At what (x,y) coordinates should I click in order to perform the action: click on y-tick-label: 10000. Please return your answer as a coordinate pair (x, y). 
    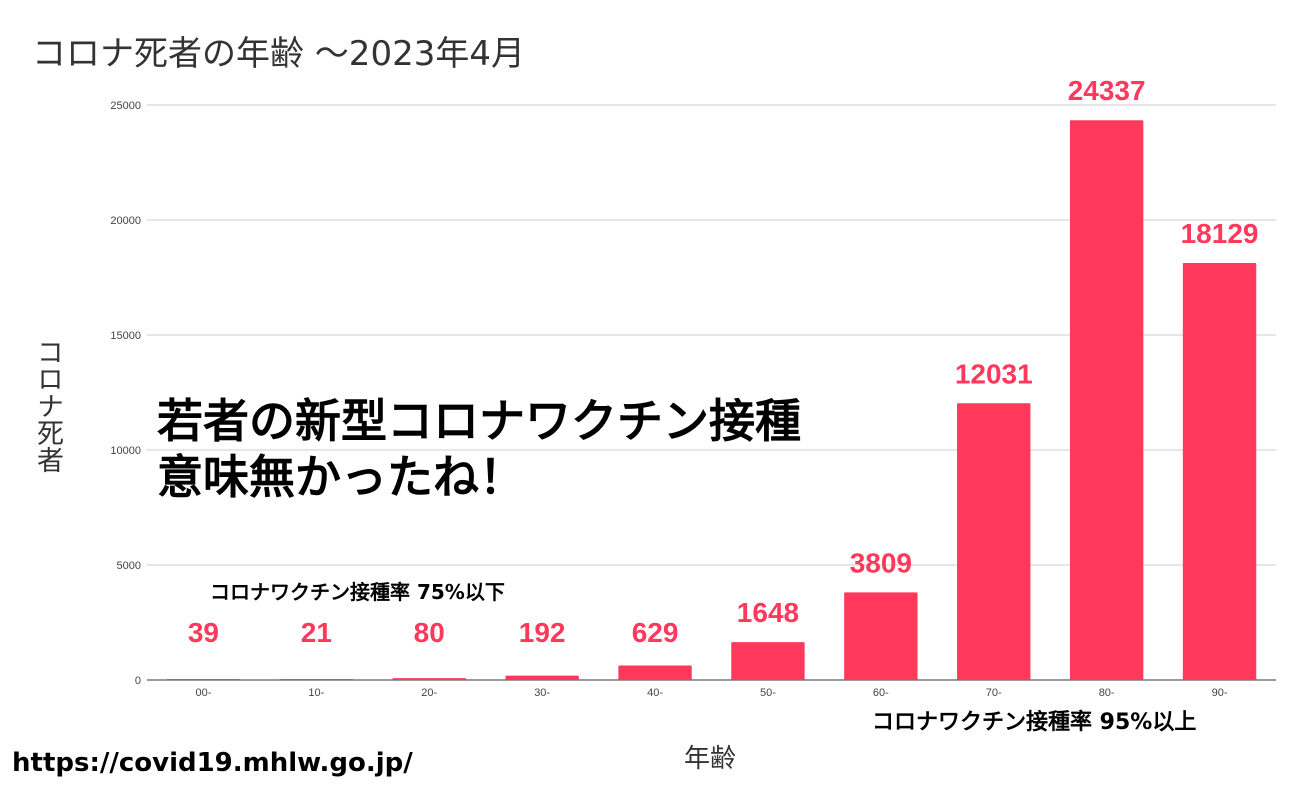
    Looking at the image, I should click on (125, 451).